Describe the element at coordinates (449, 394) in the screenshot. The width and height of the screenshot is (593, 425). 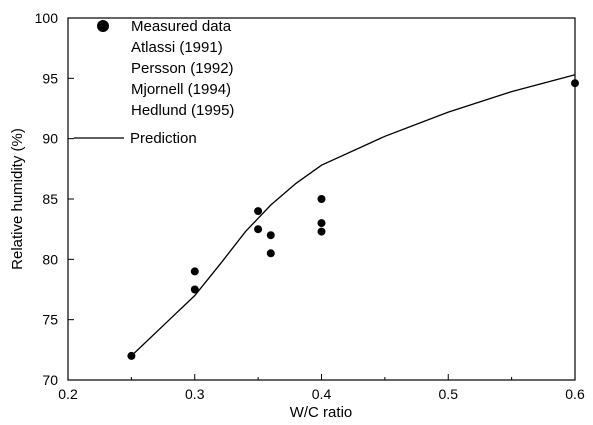
I see `x-tick-label: 0.5` at that location.